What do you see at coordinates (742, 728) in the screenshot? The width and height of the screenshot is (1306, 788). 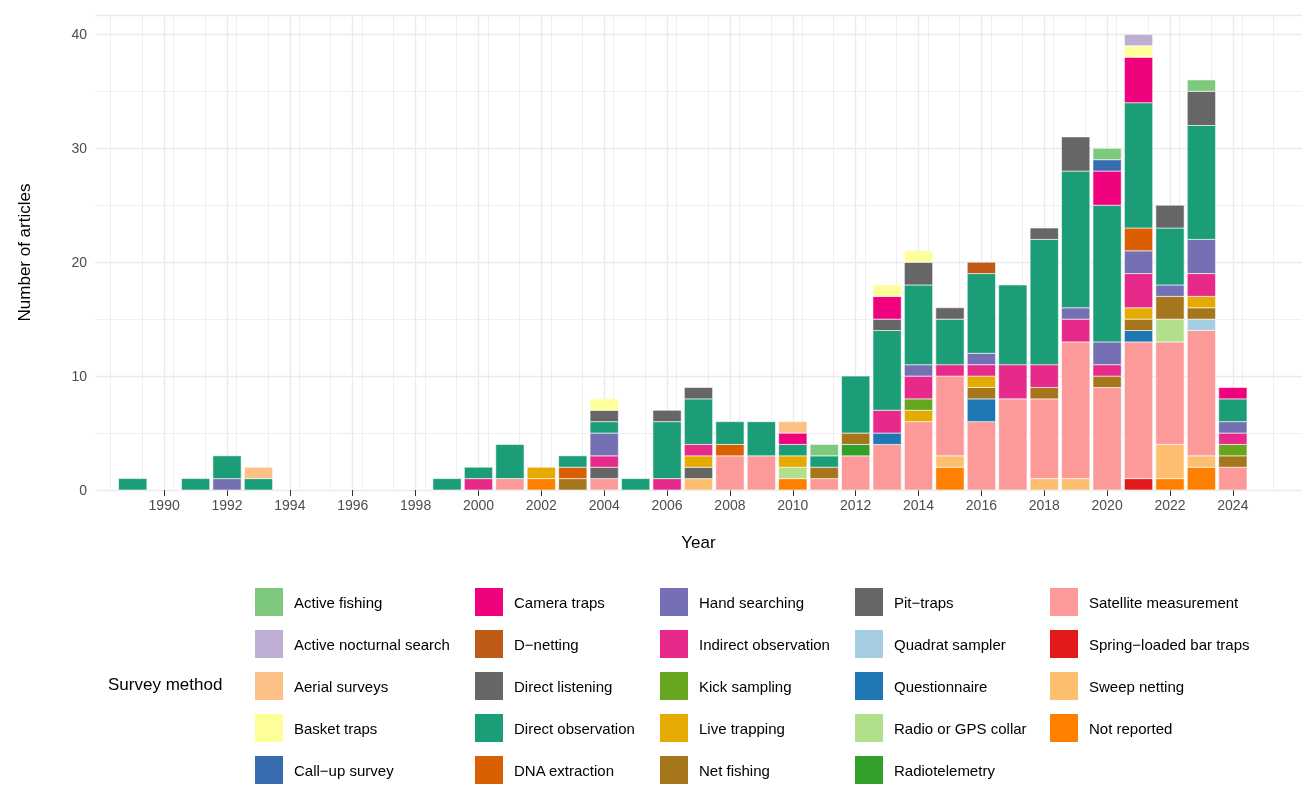 I see `legend-label: Live trapping` at bounding box center [742, 728].